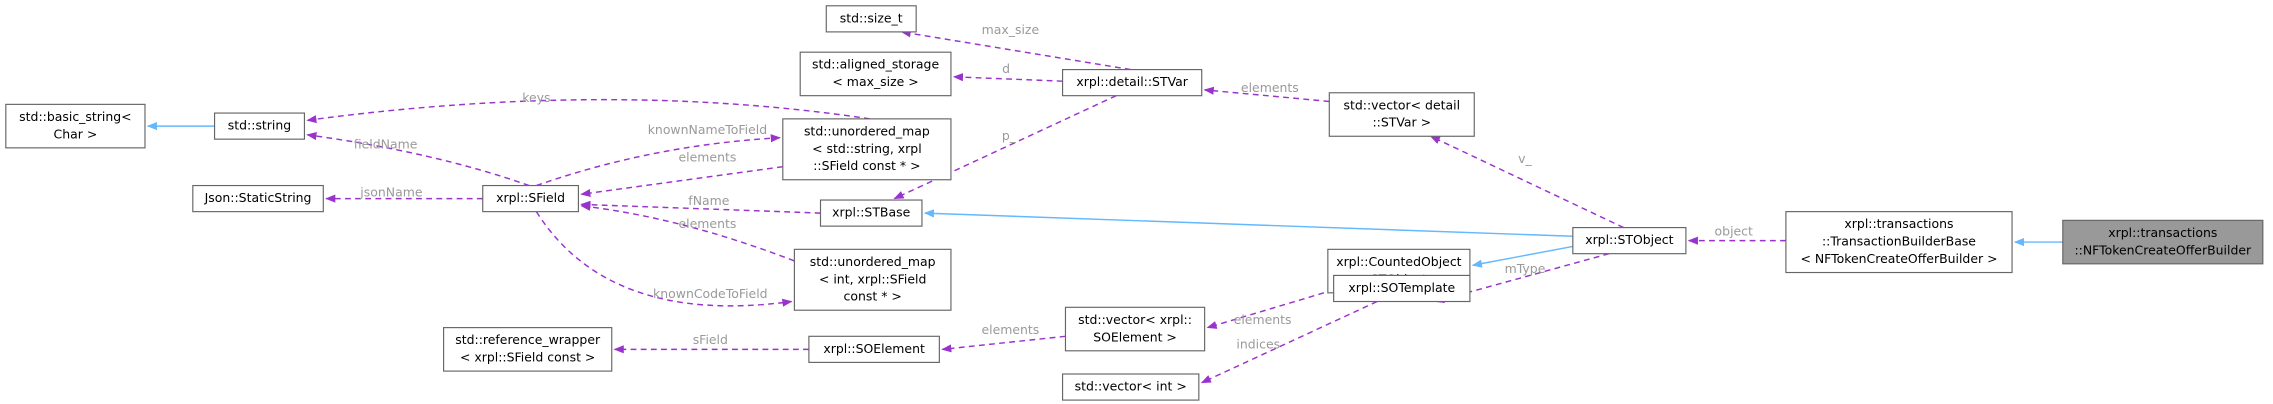 Image resolution: width=2273 pixels, height=404 pixels. I want to click on node-label: std::vector< xrpl::, so click(1135, 319).